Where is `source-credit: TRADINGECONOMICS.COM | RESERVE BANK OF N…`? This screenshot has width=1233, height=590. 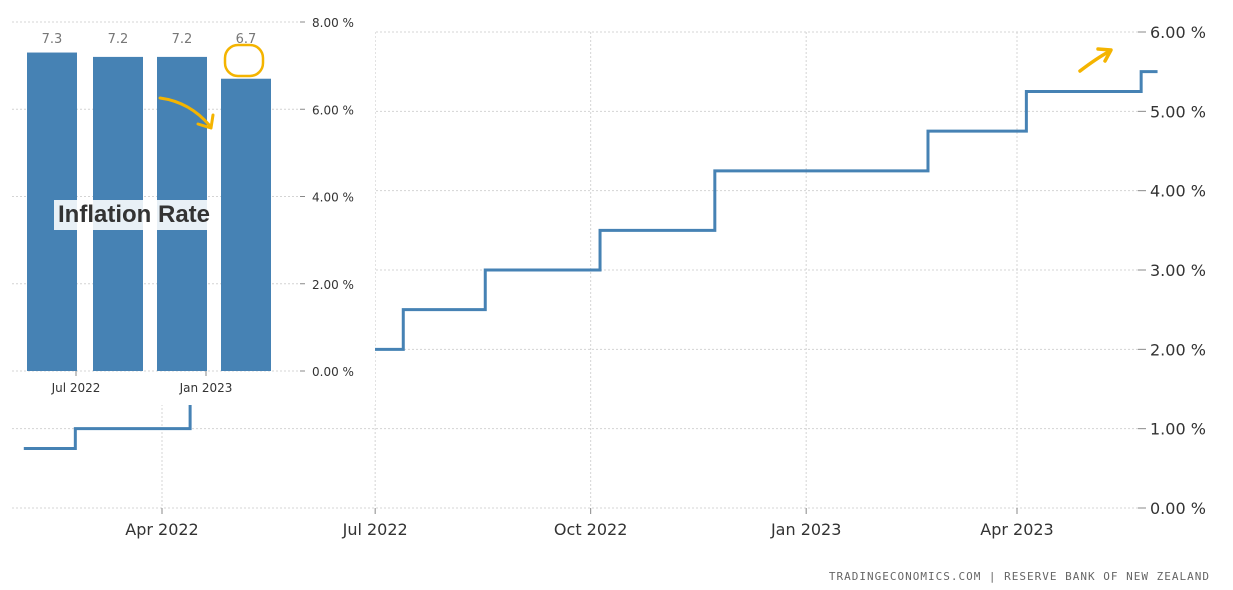 source-credit: TRADINGECONOMICS.COM | RESERVE BANK OF N… is located at coordinates (1019, 576).